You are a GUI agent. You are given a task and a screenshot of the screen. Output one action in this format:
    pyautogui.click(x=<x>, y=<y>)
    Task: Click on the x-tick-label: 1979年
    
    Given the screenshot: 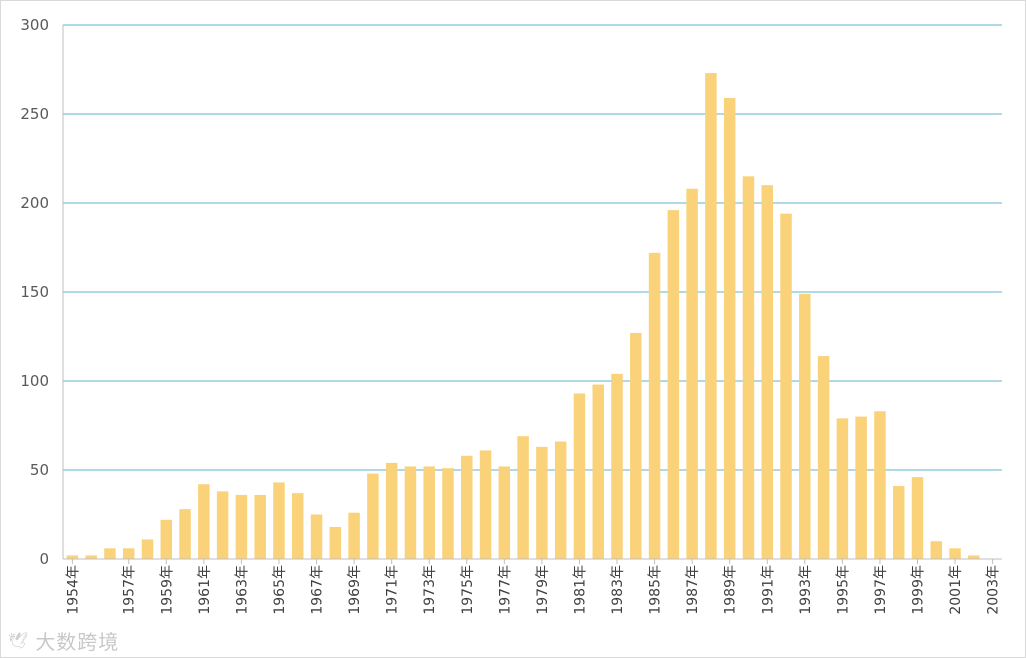 What is the action you would take?
    pyautogui.click(x=543, y=590)
    